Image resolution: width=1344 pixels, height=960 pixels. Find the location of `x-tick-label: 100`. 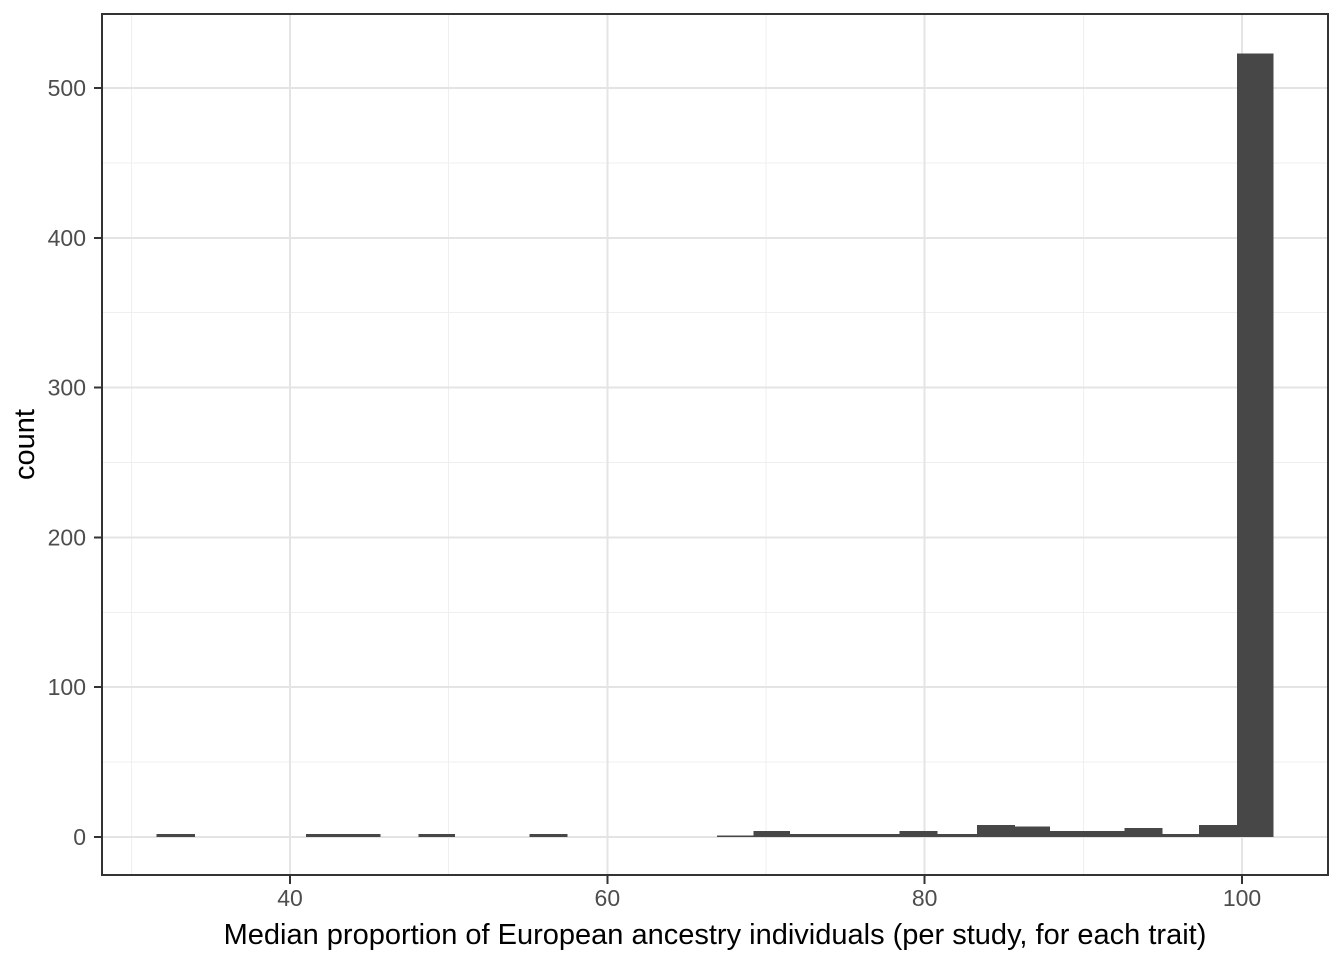

x-tick-label: 100 is located at coordinates (1242, 898).